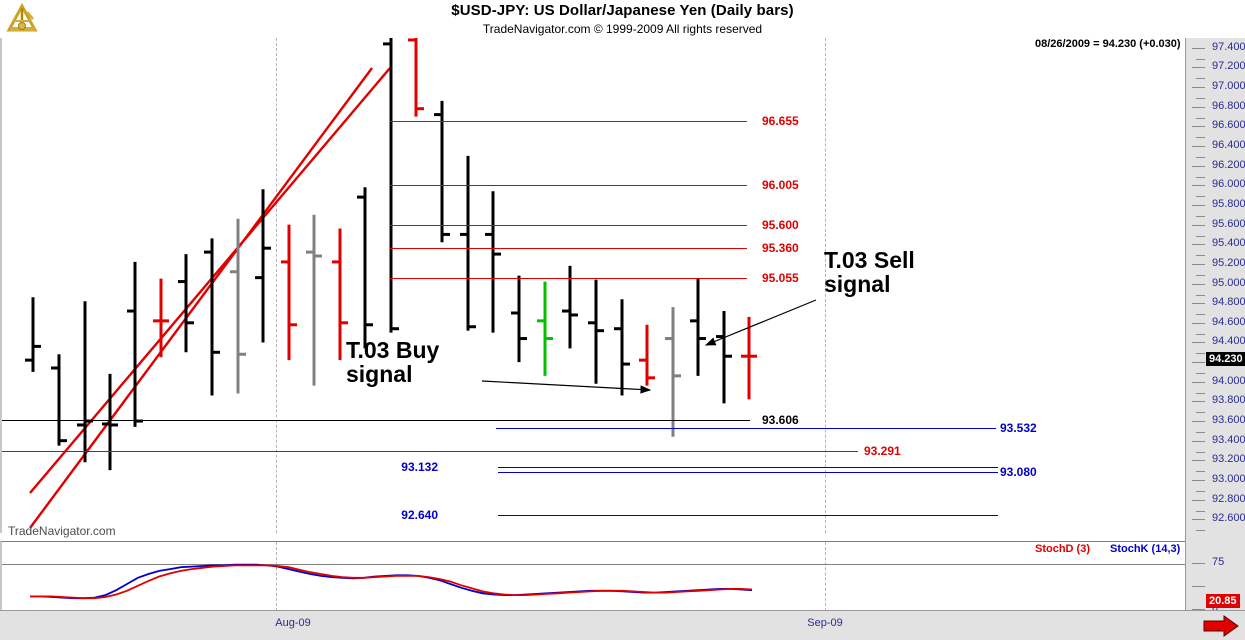 This screenshot has height=640, width=1245. What do you see at coordinates (1215, 608) in the screenshot?
I see `stoch-axis-label-0: 0` at bounding box center [1215, 608].